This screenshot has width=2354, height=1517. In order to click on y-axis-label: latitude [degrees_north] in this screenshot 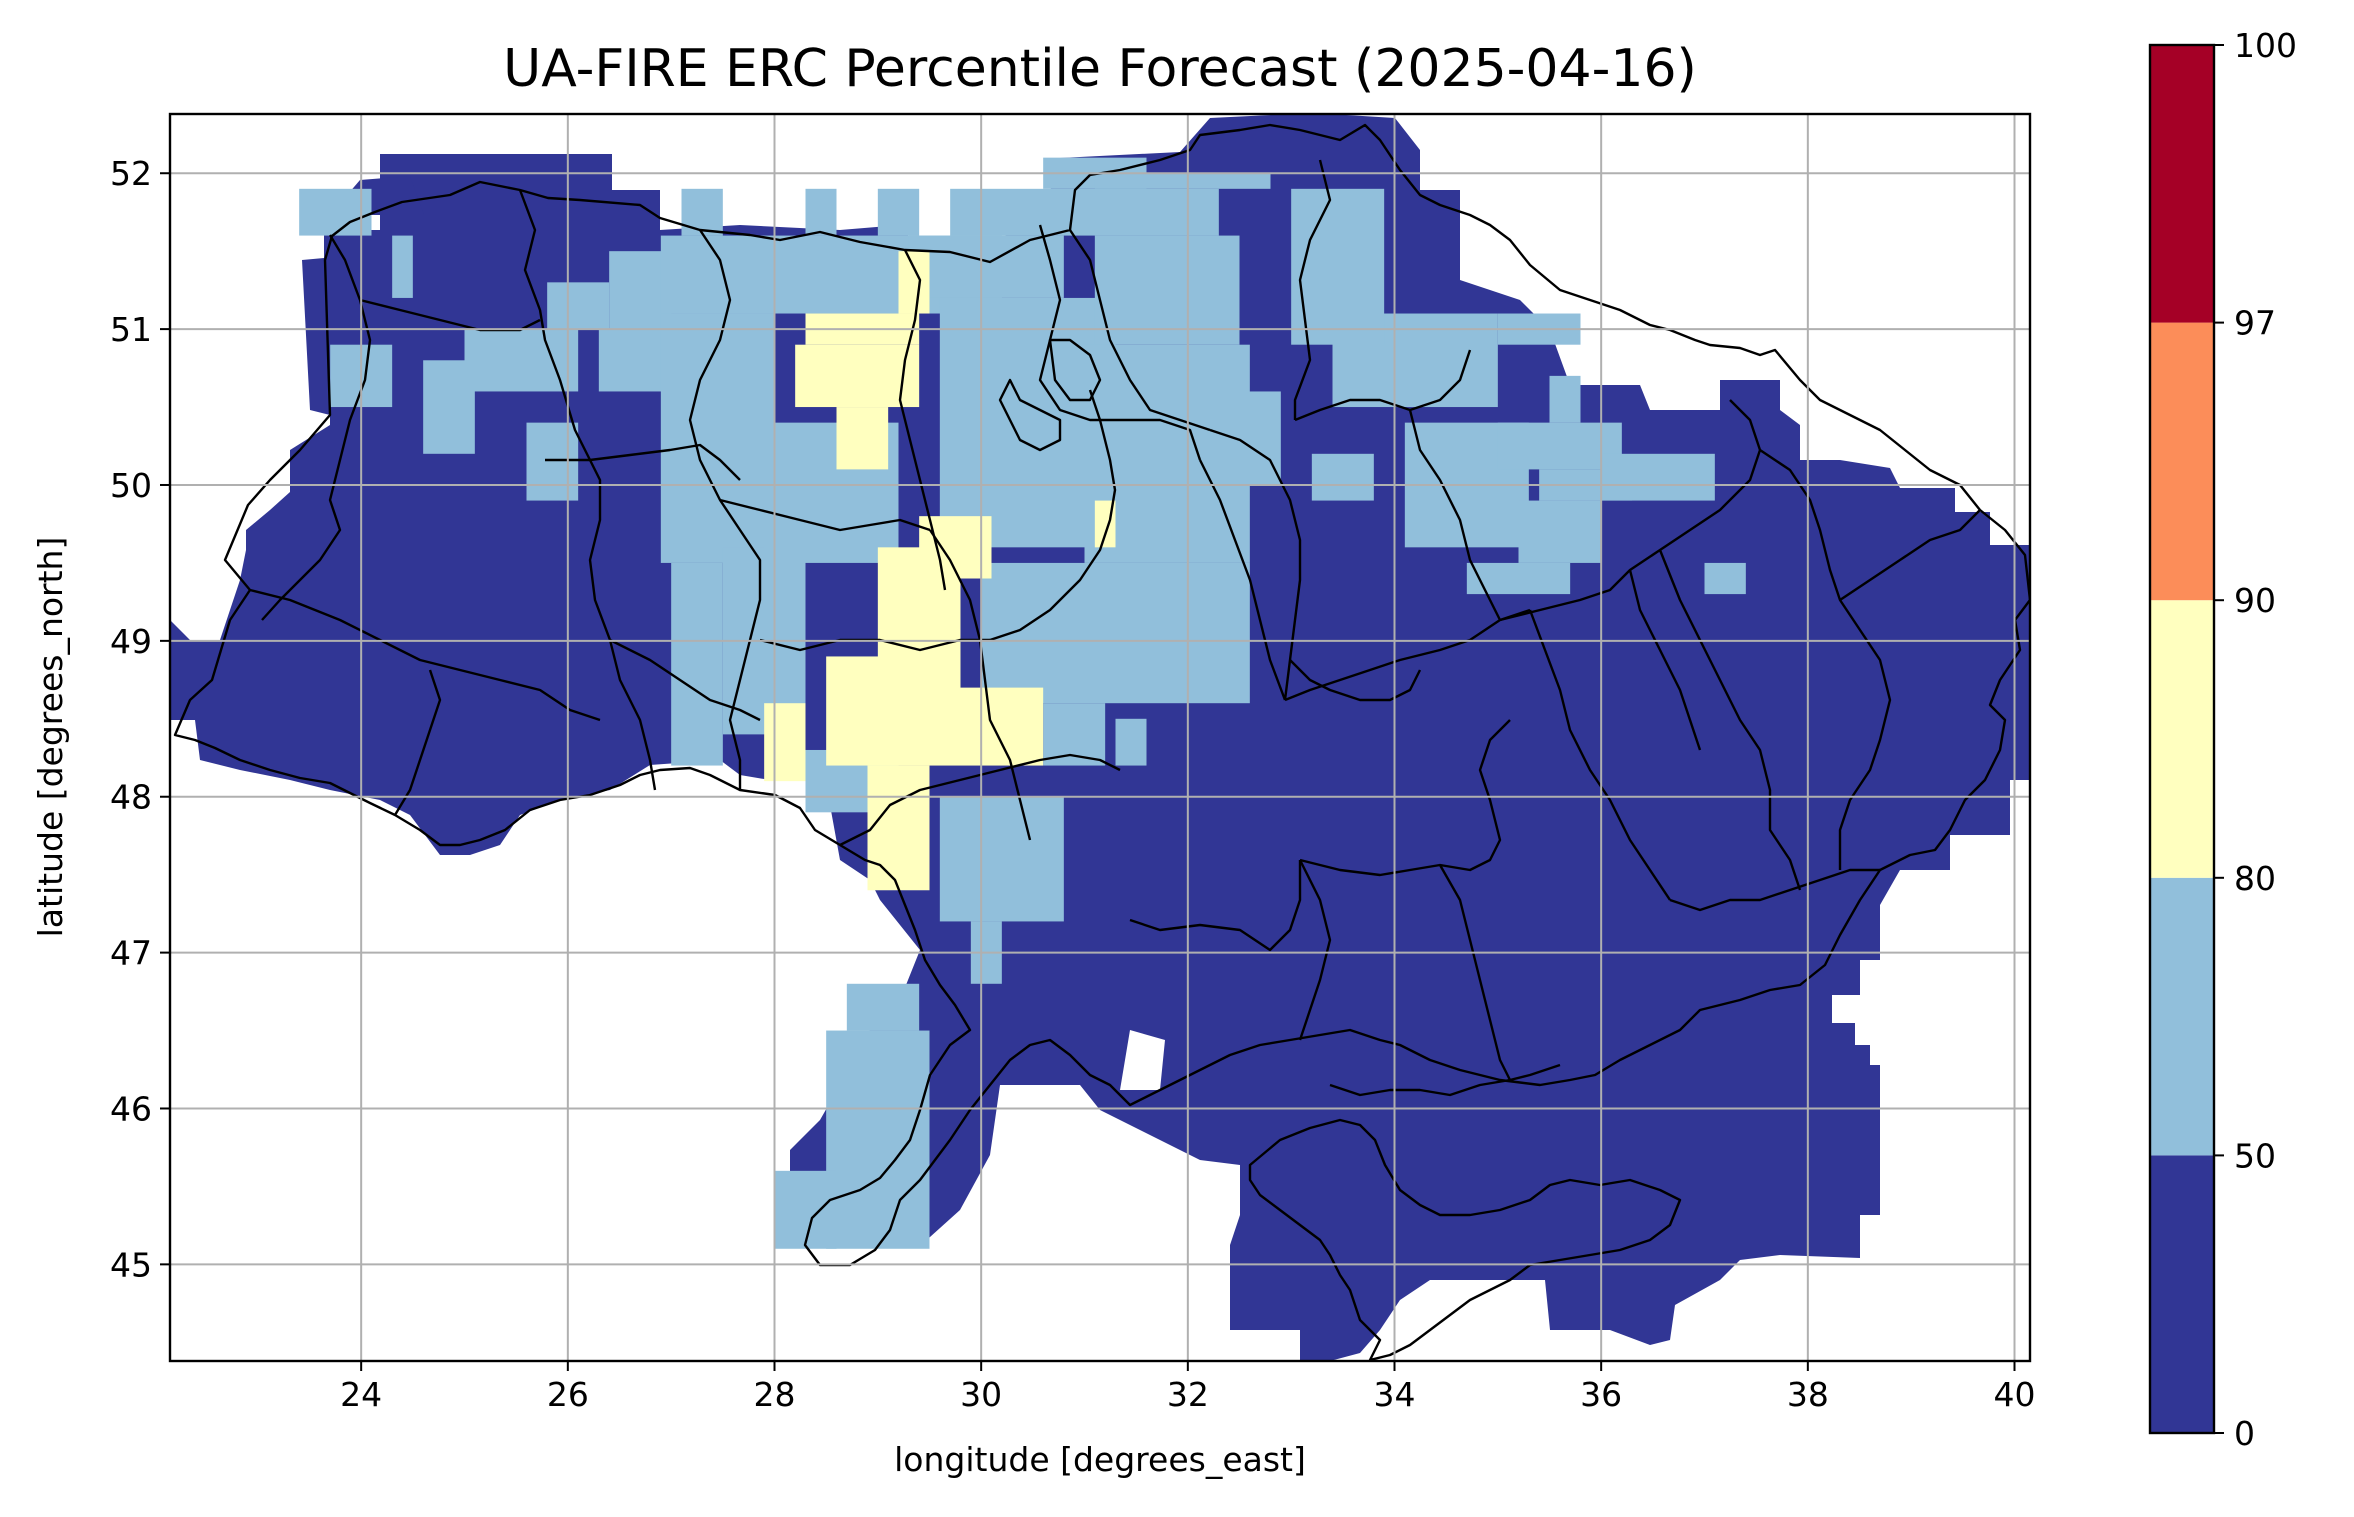, I will do `click(50, 737)`.